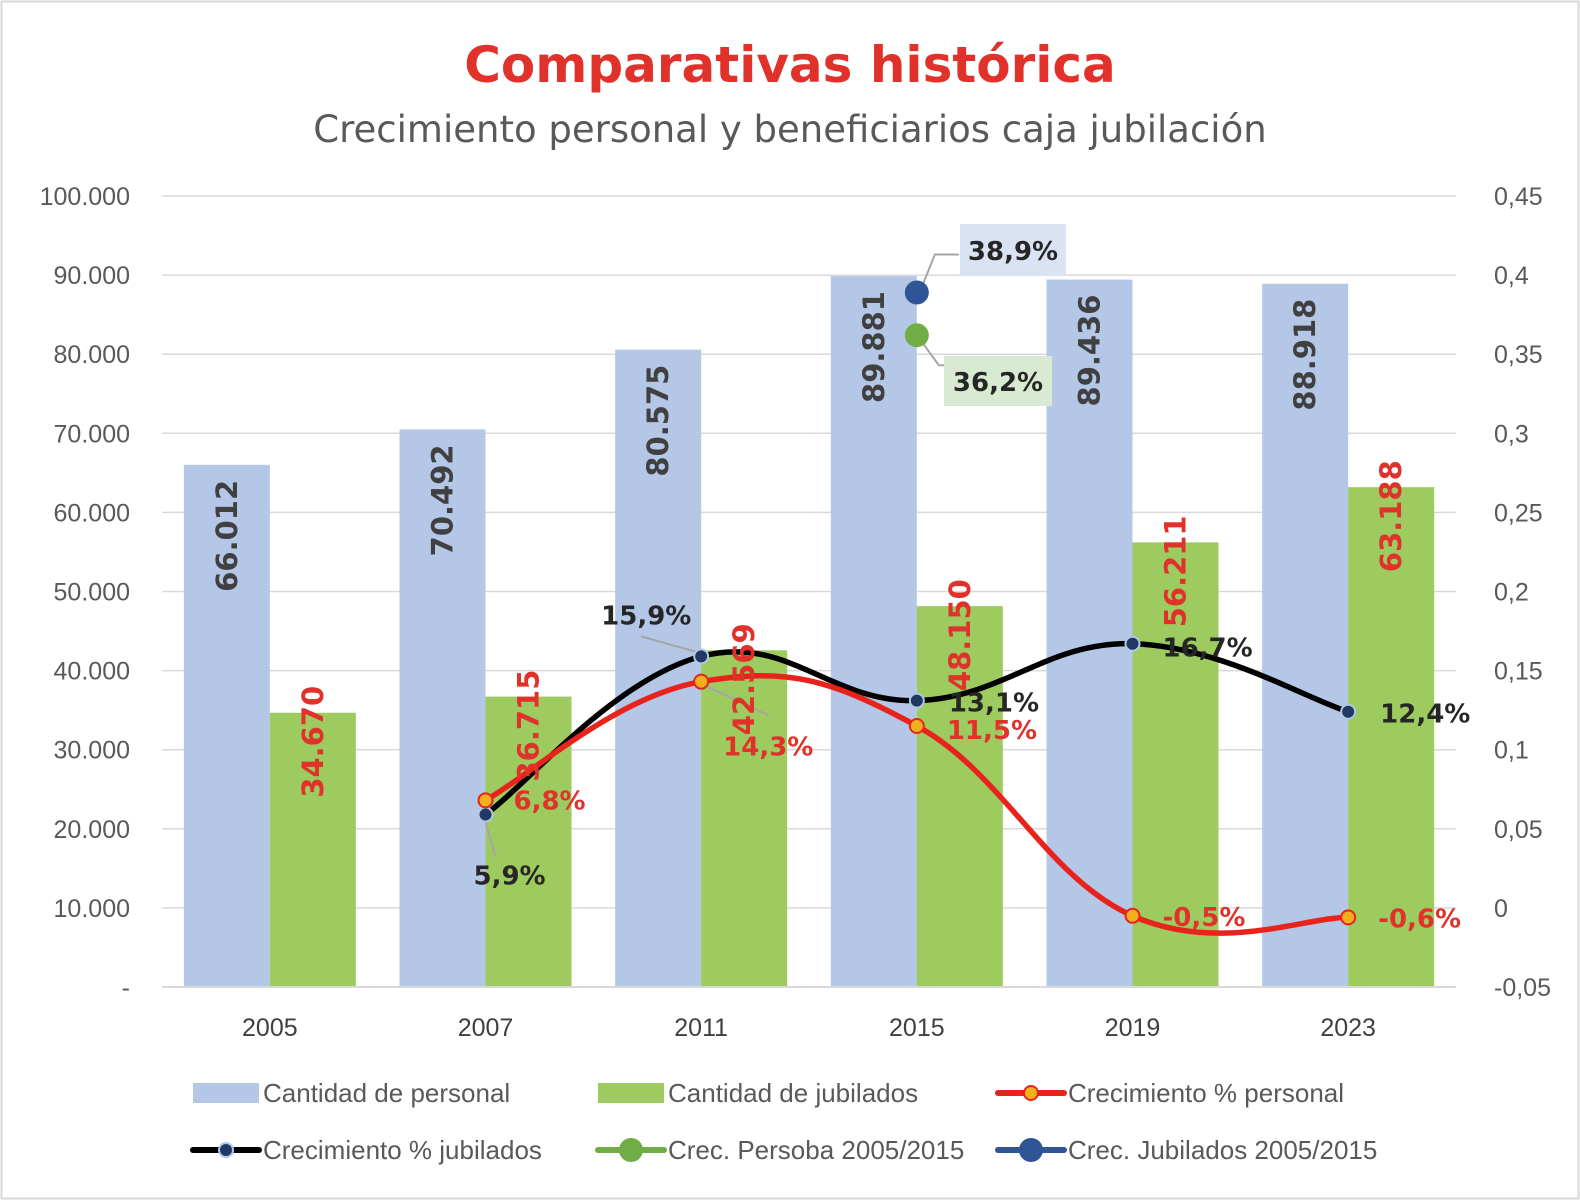 The width and height of the screenshot is (1580, 1200). Describe the element at coordinates (1348, 1028) in the screenshot. I see `x-tick-label: 2023` at that location.